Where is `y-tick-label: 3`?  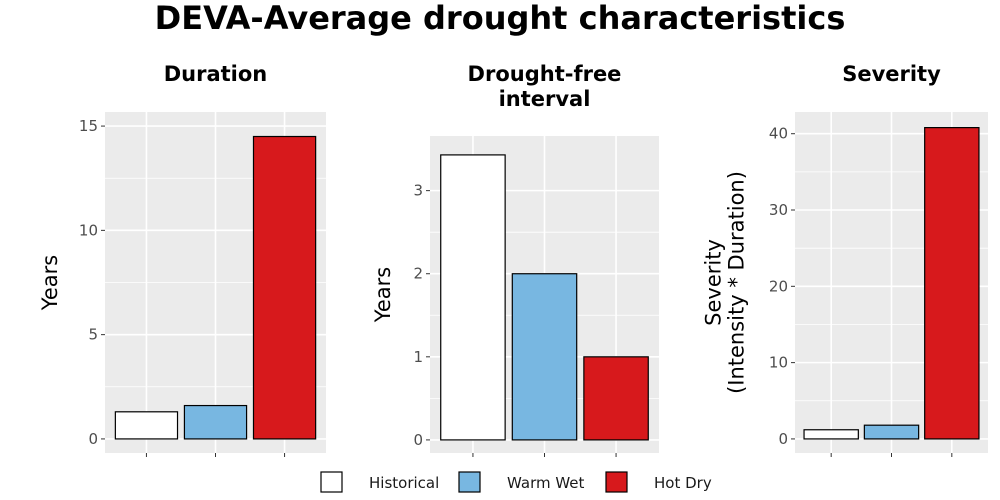
y-tick-label: 3 is located at coordinates (418, 191).